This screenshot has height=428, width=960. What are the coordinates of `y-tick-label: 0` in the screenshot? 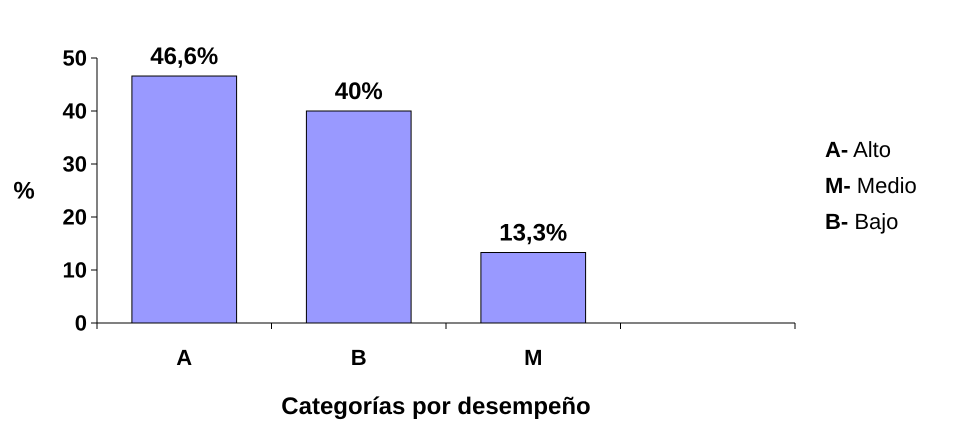 It's located at (80, 323).